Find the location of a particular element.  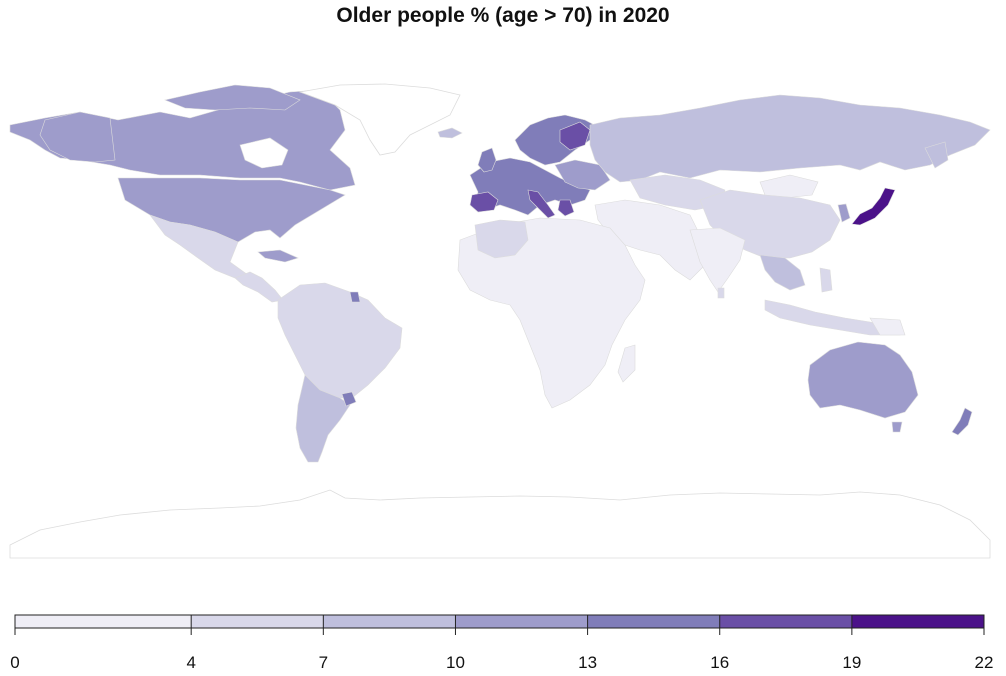

region-canada-arctic is located at coordinates (232, 97).